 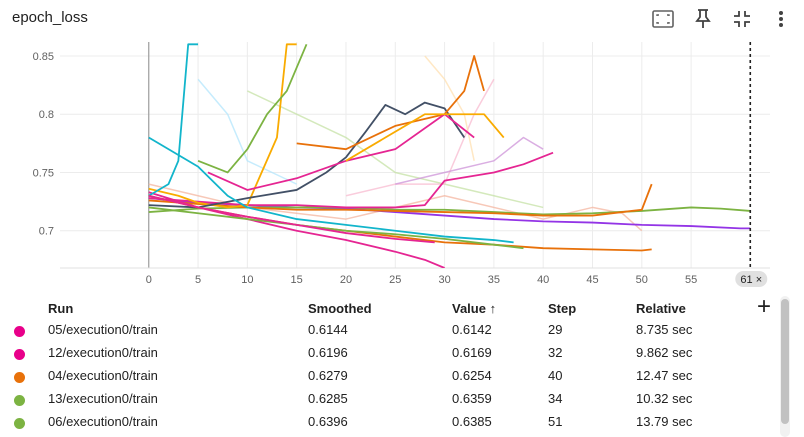 I want to click on cell-relative: 8.735 sec, so click(x=664, y=329).